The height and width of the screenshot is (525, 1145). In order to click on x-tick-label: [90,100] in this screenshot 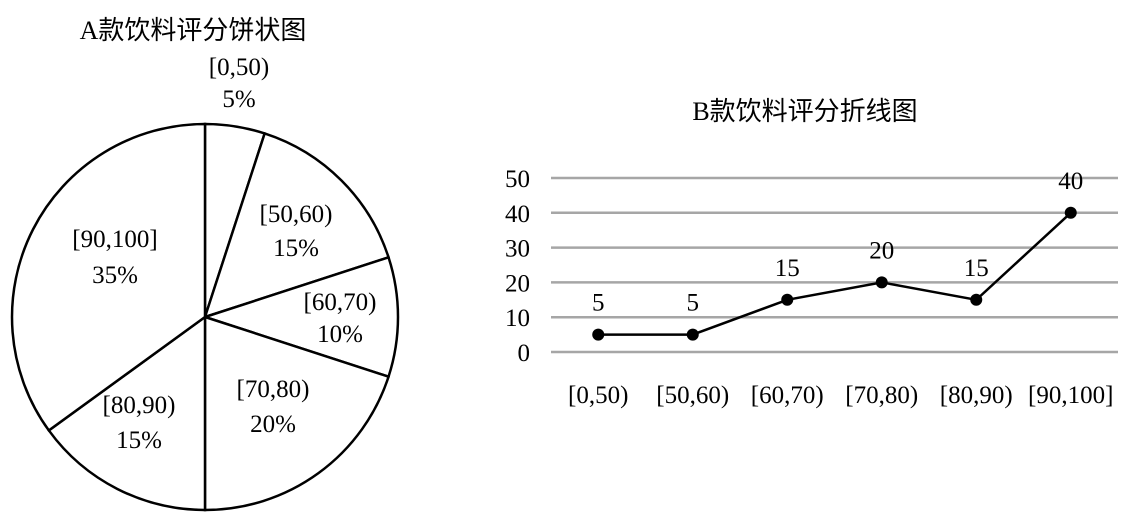, I will do `click(1070, 395)`.